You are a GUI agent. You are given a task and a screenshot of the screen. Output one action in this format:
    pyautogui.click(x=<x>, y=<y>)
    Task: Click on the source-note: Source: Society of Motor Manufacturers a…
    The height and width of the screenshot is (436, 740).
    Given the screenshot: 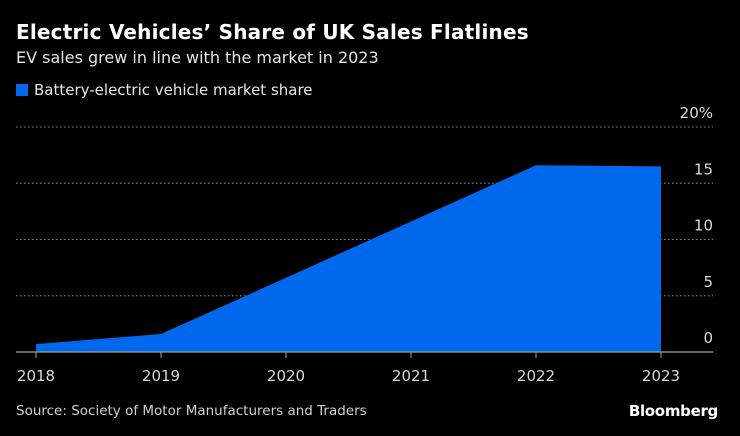 What is the action you would take?
    pyautogui.click(x=191, y=411)
    